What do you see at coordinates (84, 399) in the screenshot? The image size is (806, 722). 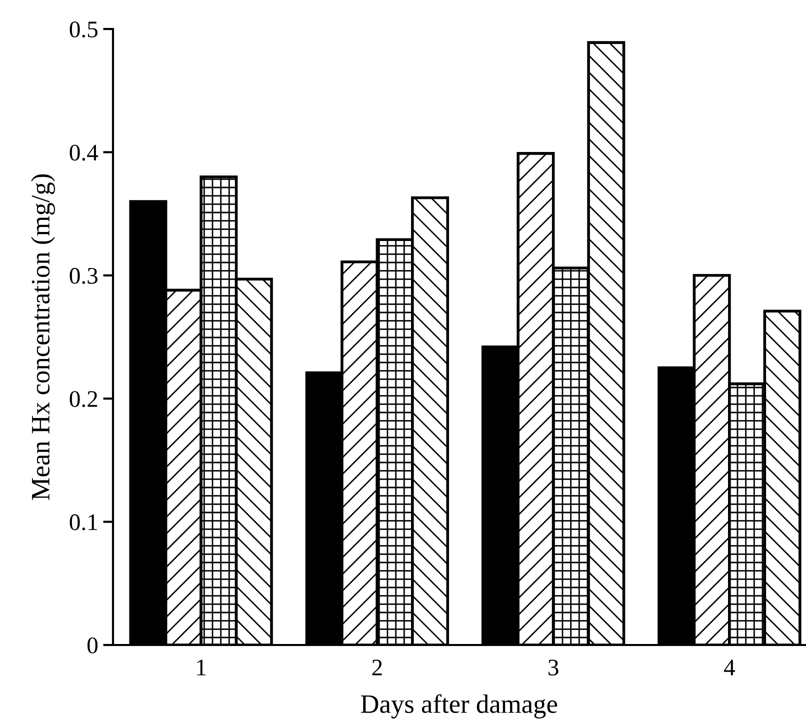 I see `y-tick-label: 0.2` at bounding box center [84, 399].